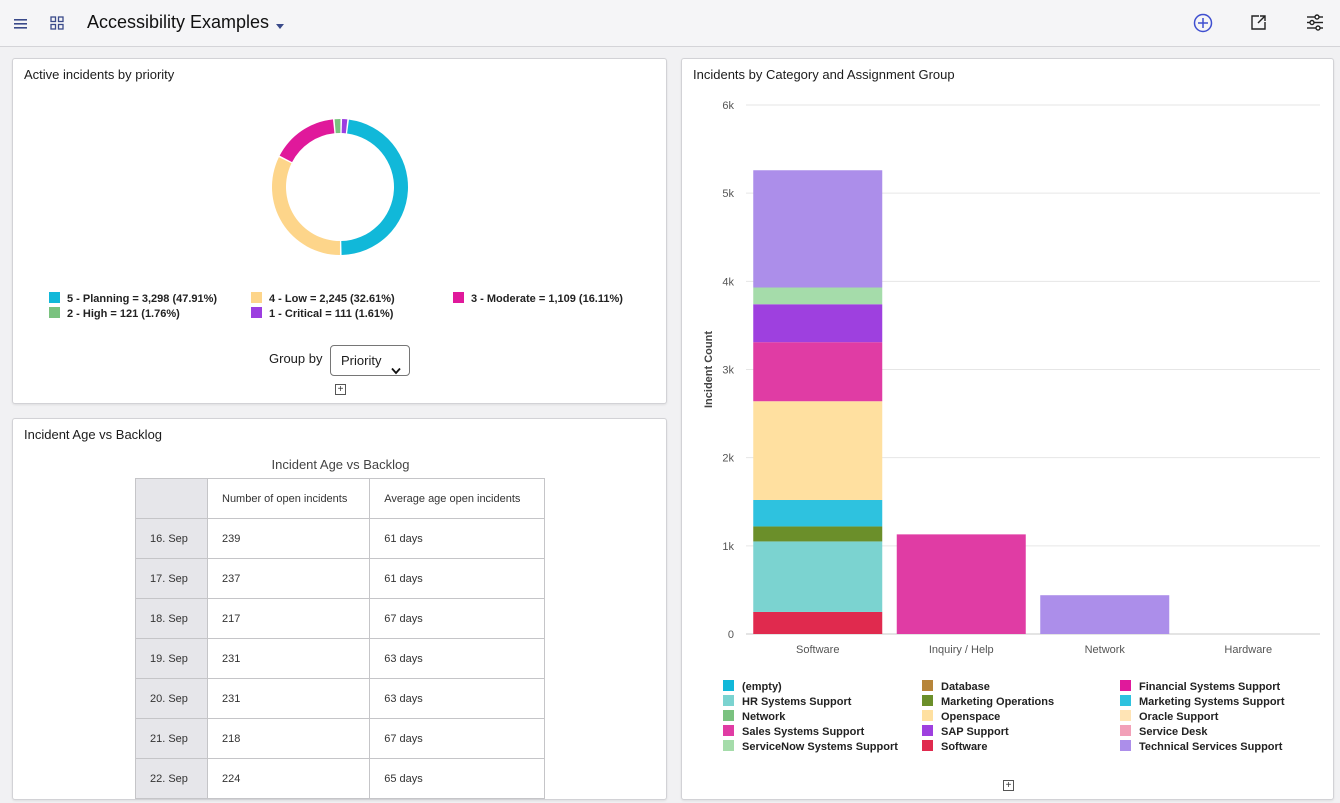 The width and height of the screenshot is (1340, 803). I want to click on filter-settings-icon, so click(1315, 25).